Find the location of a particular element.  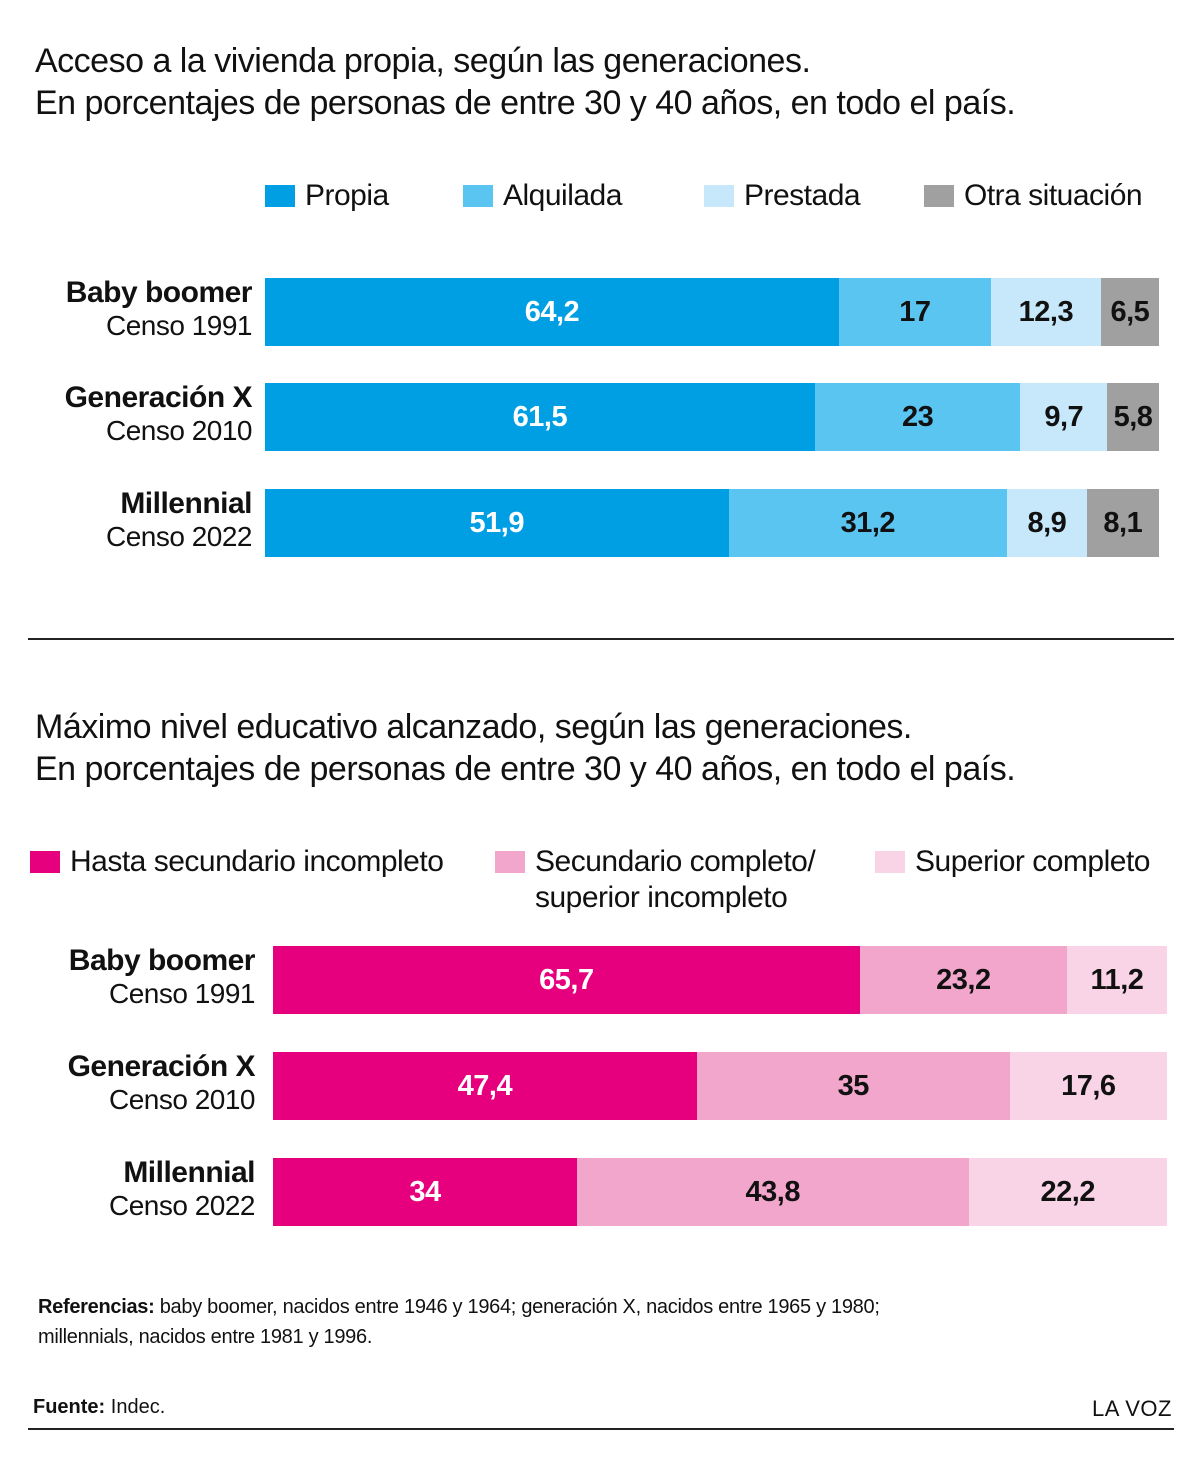

stacked-bar: 51,9 31,2 8,9 8,1 is located at coordinates (712, 523).